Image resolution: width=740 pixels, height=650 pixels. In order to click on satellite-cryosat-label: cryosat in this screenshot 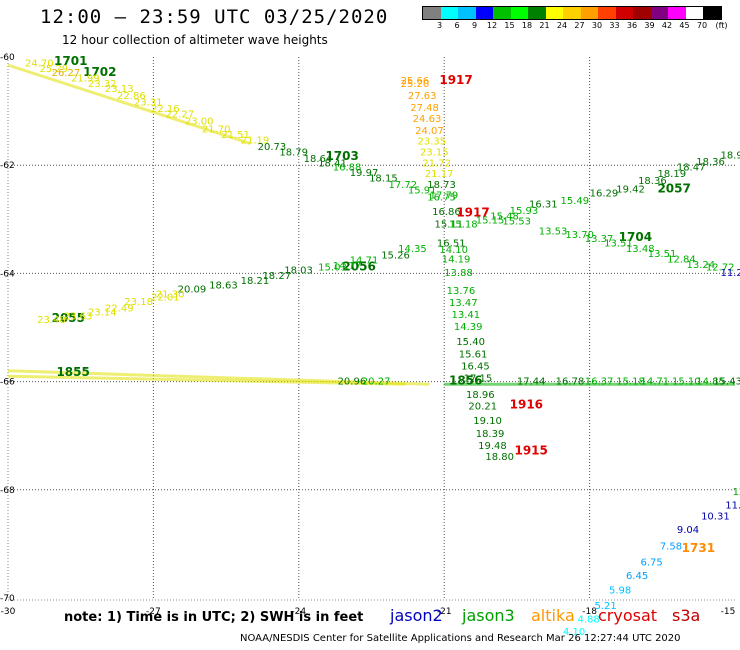, I will do `click(628, 615)`.